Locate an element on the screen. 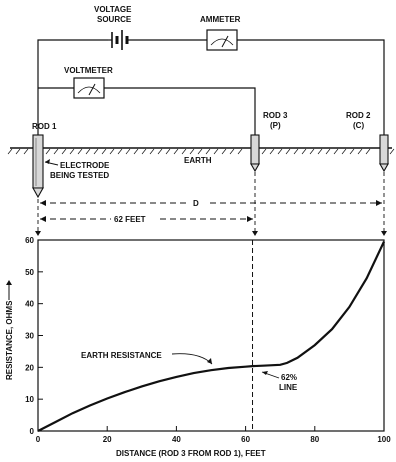 The width and height of the screenshot is (396, 462). earth-resistance-annotation-arrow is located at coordinates (192, 359).